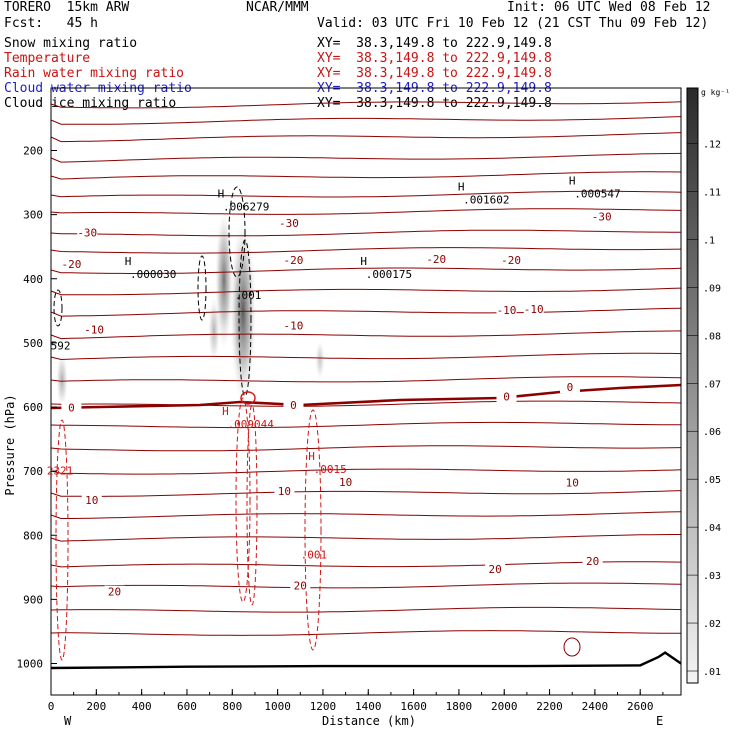  What do you see at coordinates (47, 58) in the screenshot?
I see `field-temp-label: Temperature` at bounding box center [47, 58].